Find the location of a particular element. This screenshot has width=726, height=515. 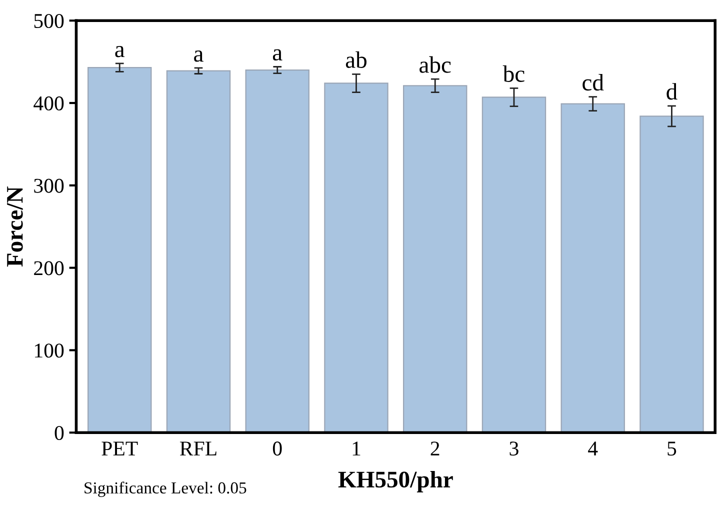

x-tick-label: 4 is located at coordinates (593, 449).